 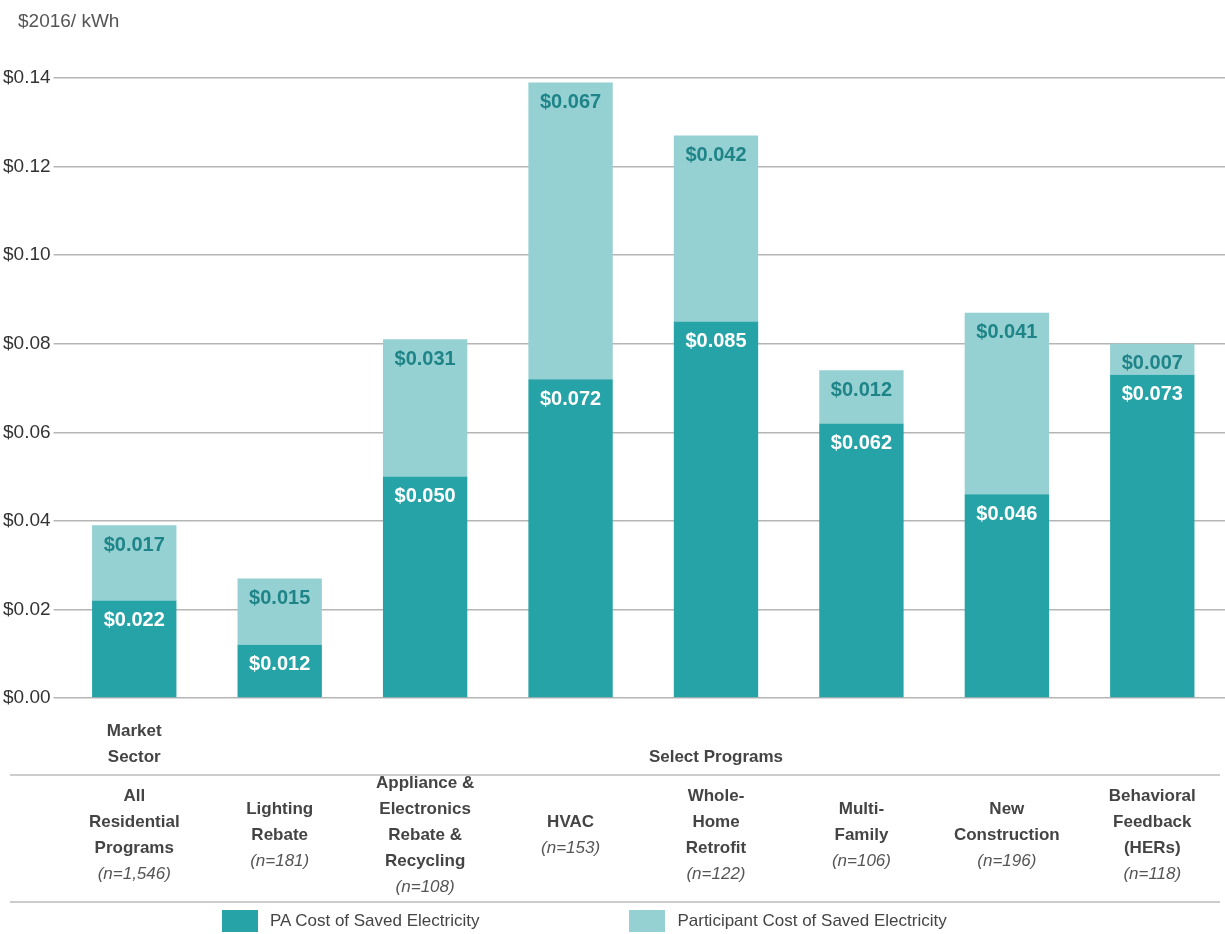 I want to click on data-label: $0.017, so click(x=134, y=543).